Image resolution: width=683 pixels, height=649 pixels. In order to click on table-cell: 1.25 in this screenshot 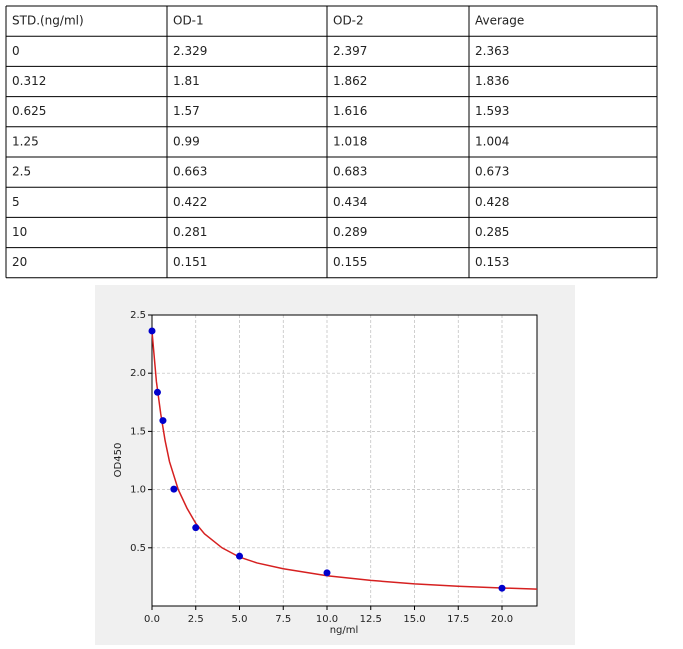, I will do `click(25, 141)`.